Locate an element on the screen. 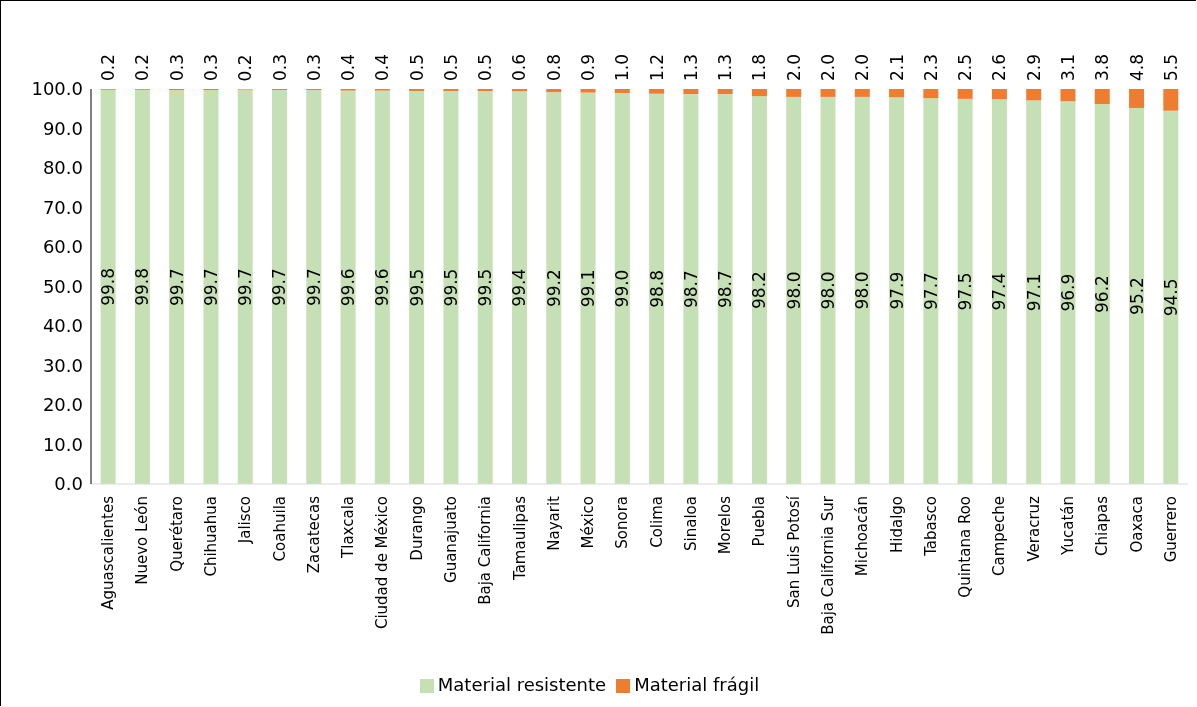 This screenshot has width=1197, height=707. x-tick-label: Puebla is located at coordinates (759, 521).